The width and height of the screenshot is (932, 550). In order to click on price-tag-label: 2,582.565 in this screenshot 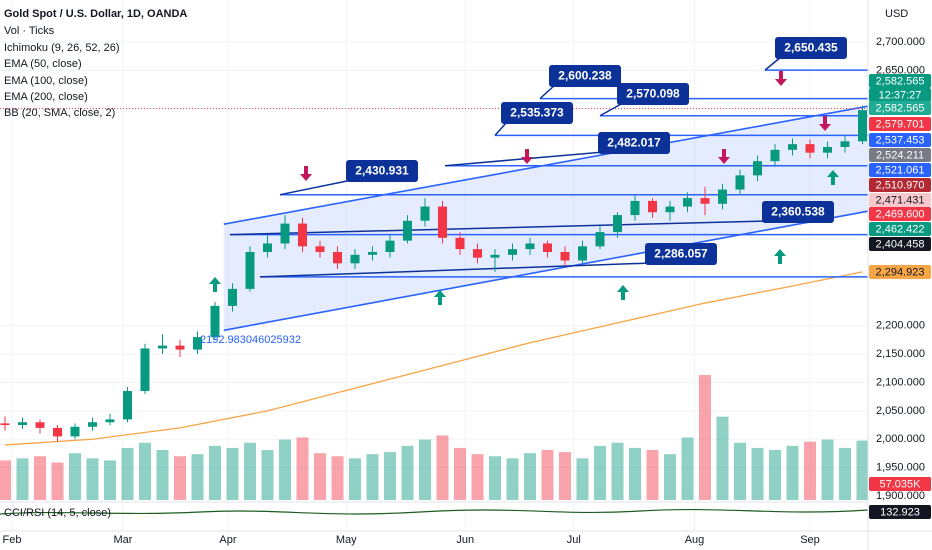, I will do `click(900, 81)`.